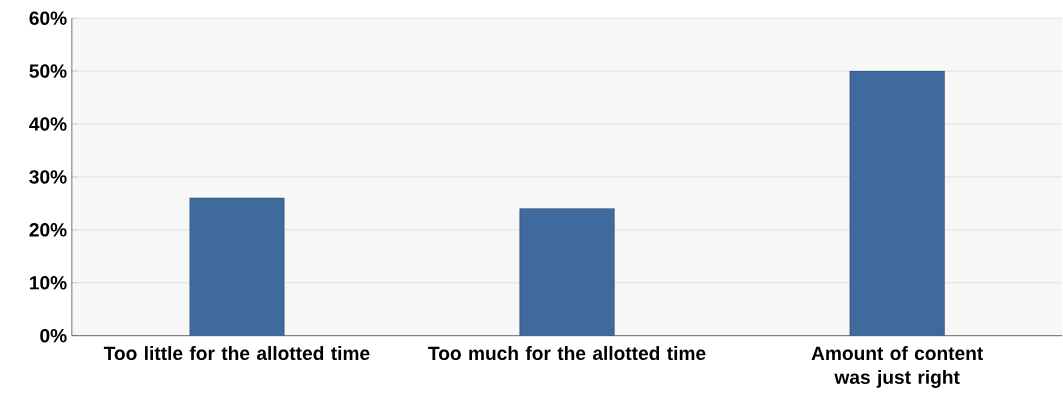  Describe the element at coordinates (48, 18) in the screenshot. I see `y-tick-label: 60%` at that location.